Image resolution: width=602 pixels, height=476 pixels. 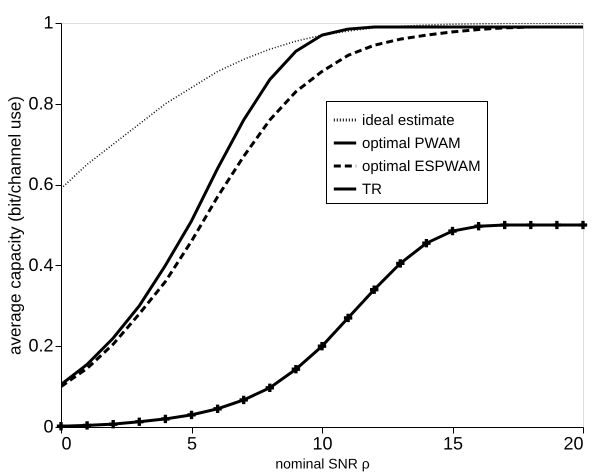 What do you see at coordinates (322, 464) in the screenshot?
I see `x-axis-title: nominal SNR ρ` at bounding box center [322, 464].